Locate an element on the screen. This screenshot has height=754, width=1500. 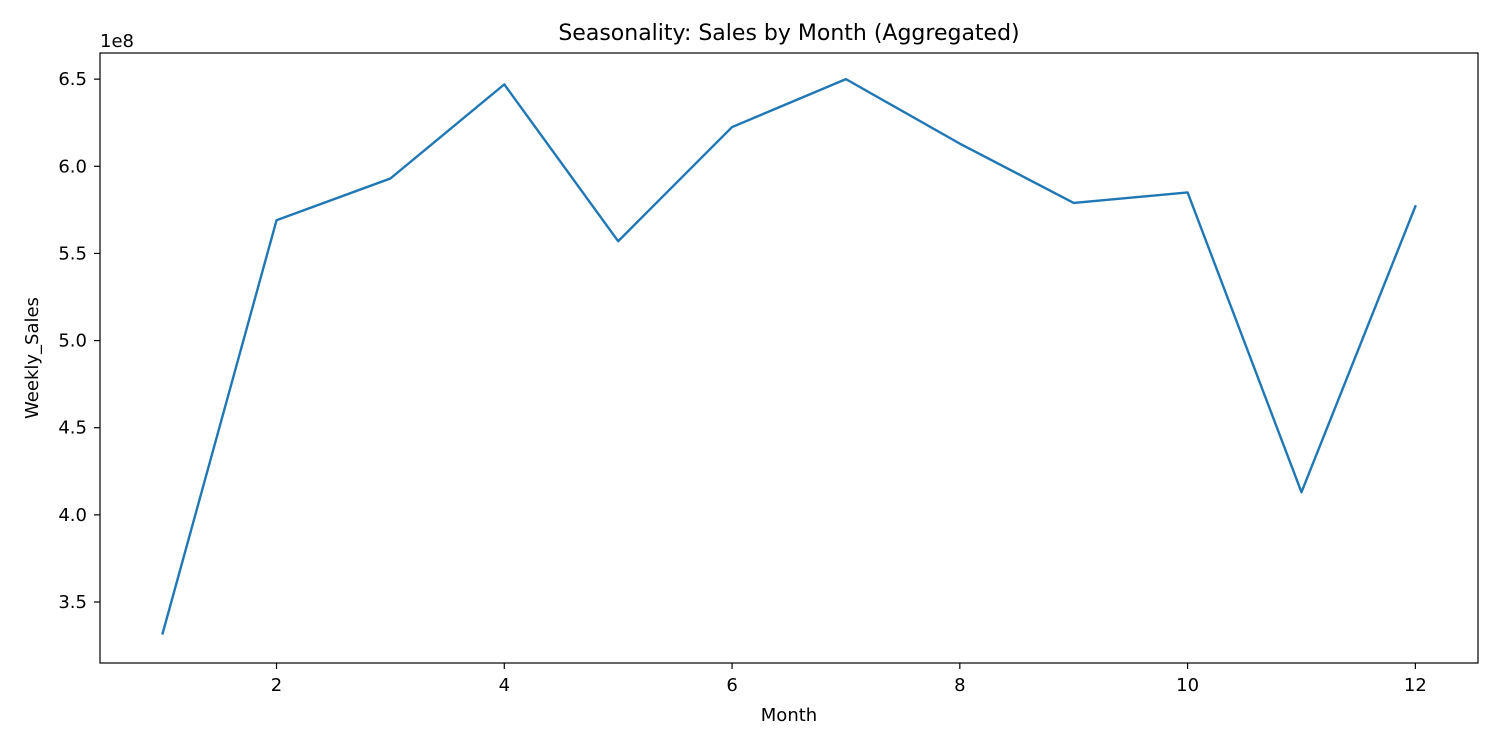
y-tick-label: 4.5 is located at coordinates (72, 428).